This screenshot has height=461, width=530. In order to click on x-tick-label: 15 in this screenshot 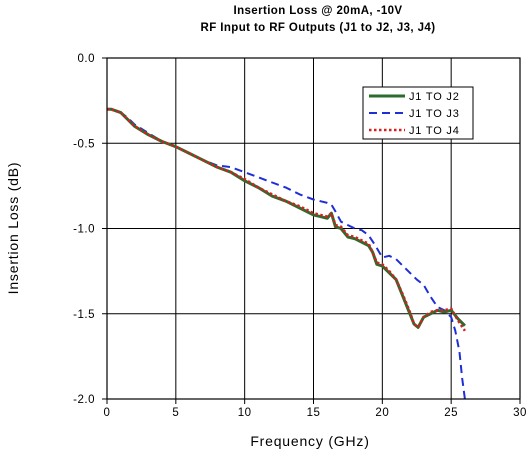, I will do `click(314, 413)`.